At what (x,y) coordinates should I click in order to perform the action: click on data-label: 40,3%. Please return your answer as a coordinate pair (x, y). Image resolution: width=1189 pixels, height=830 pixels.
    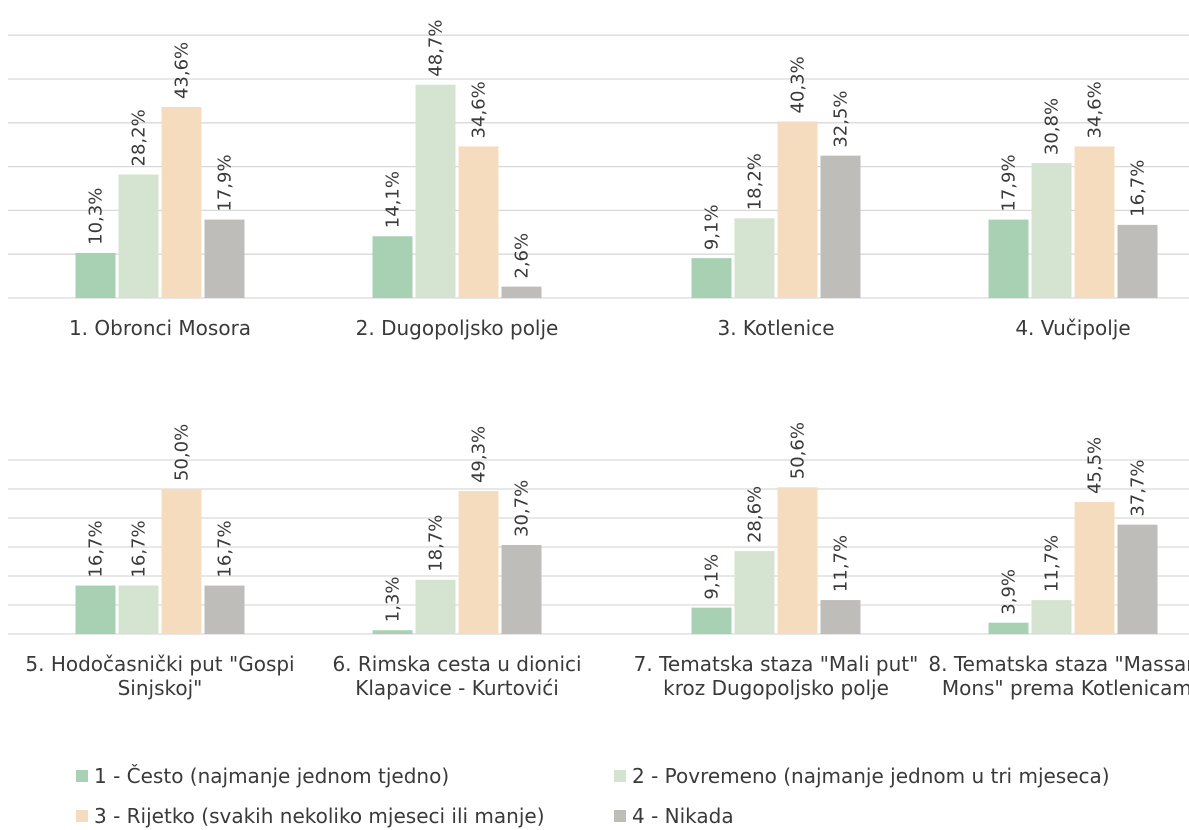
    Looking at the image, I should click on (798, 84).